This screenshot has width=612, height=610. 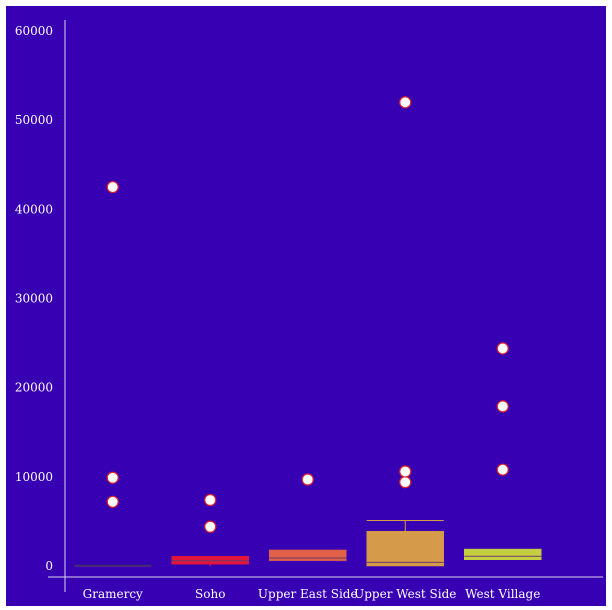 I want to click on y-tick-labels: 0 10000 20000 30000 40000 50000 60000, so click(x=34, y=298).